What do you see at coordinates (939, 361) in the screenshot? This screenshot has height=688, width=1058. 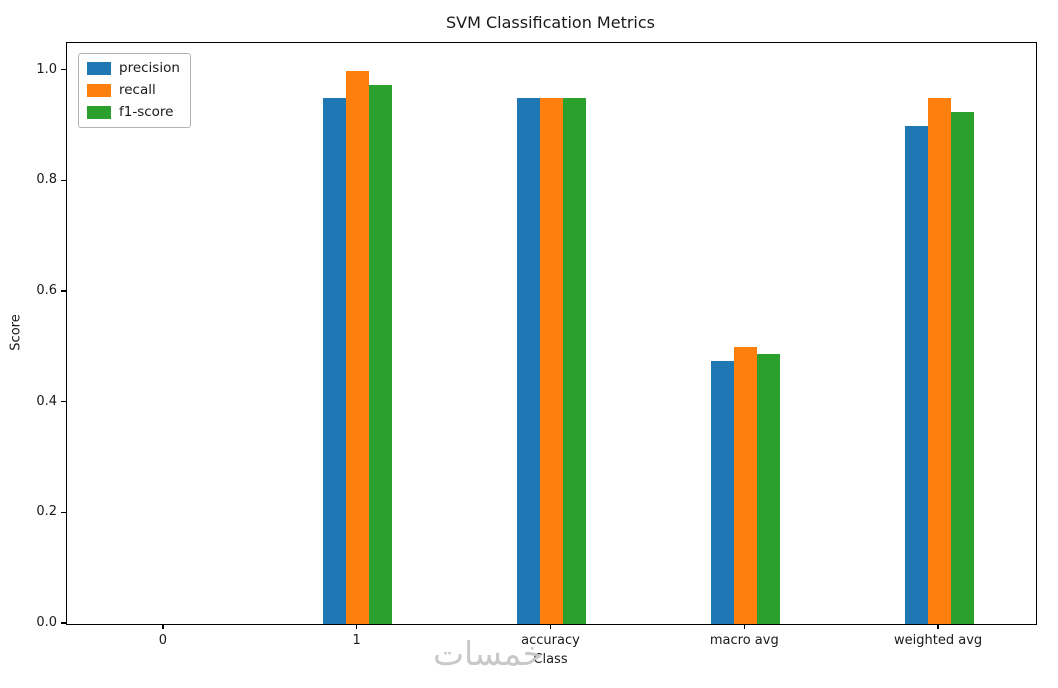 I see `bar-recall-weighted-avg` at bounding box center [939, 361].